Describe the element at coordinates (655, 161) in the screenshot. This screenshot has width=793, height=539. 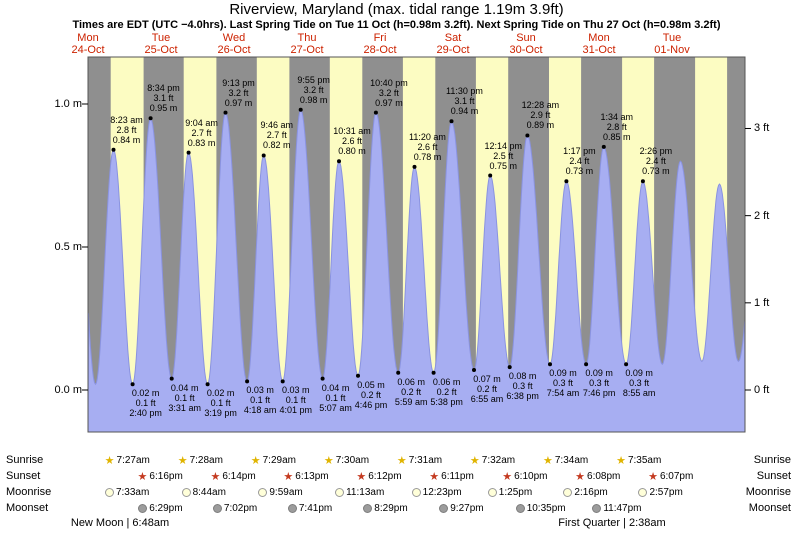
I see `tide-label-line: 2.4 ft` at that location.